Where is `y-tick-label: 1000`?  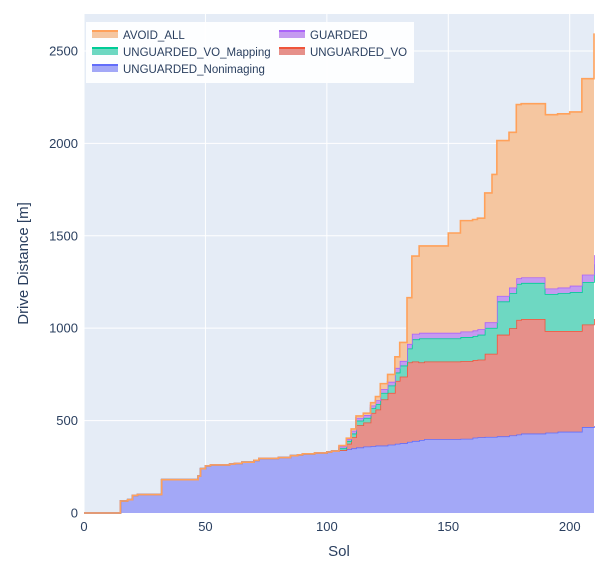 y-tick-label: 1000 is located at coordinates (63, 328).